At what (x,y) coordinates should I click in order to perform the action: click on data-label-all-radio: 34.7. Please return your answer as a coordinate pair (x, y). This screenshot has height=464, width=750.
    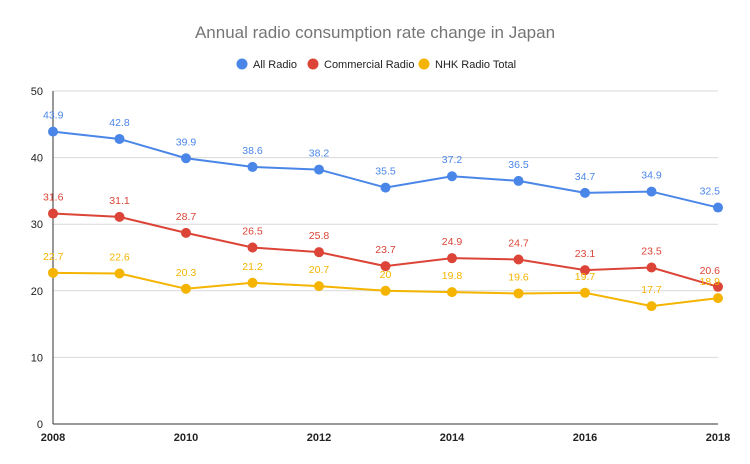
    Looking at the image, I should click on (585, 177).